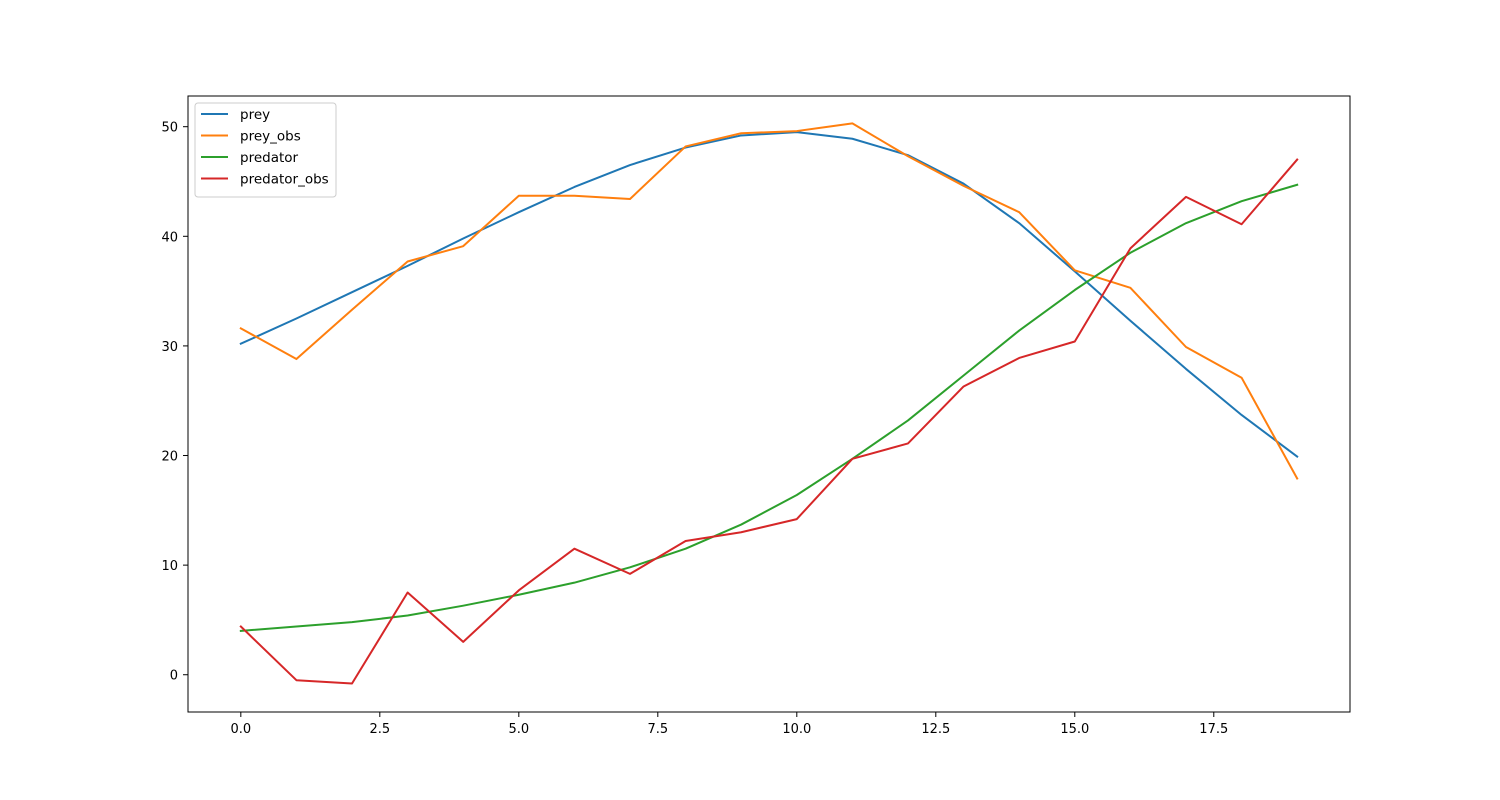  What do you see at coordinates (169, 457) in the screenshot?
I see `y-tick-label: 20` at bounding box center [169, 457].